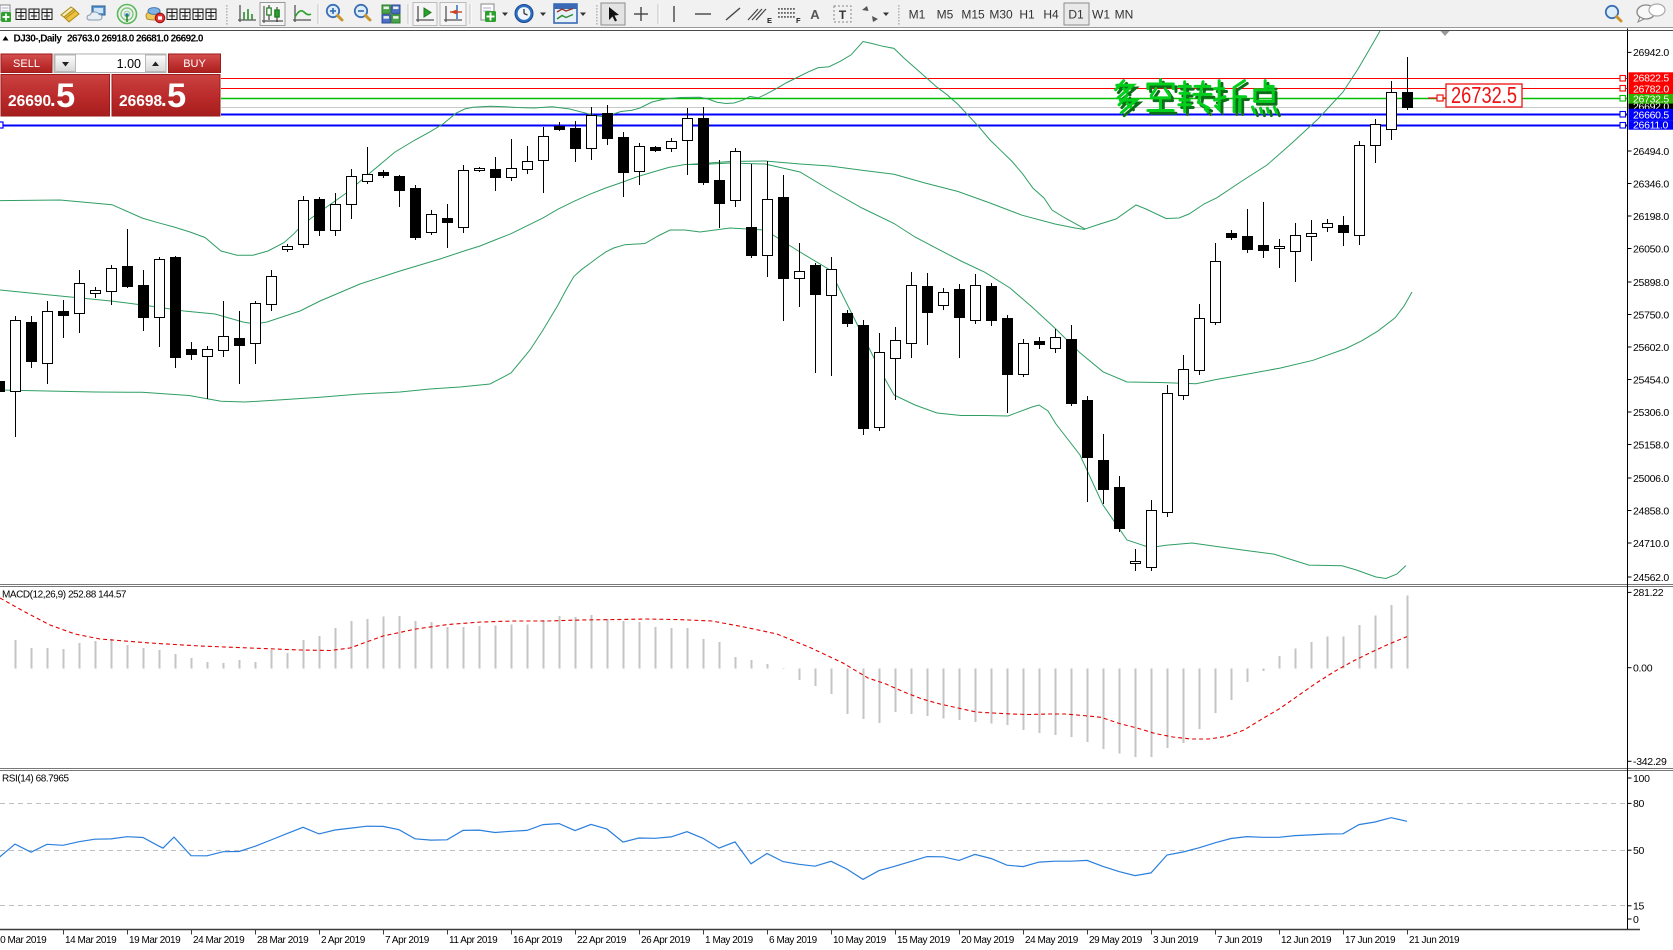  I want to click on svg-text: SELL, so click(26, 64).